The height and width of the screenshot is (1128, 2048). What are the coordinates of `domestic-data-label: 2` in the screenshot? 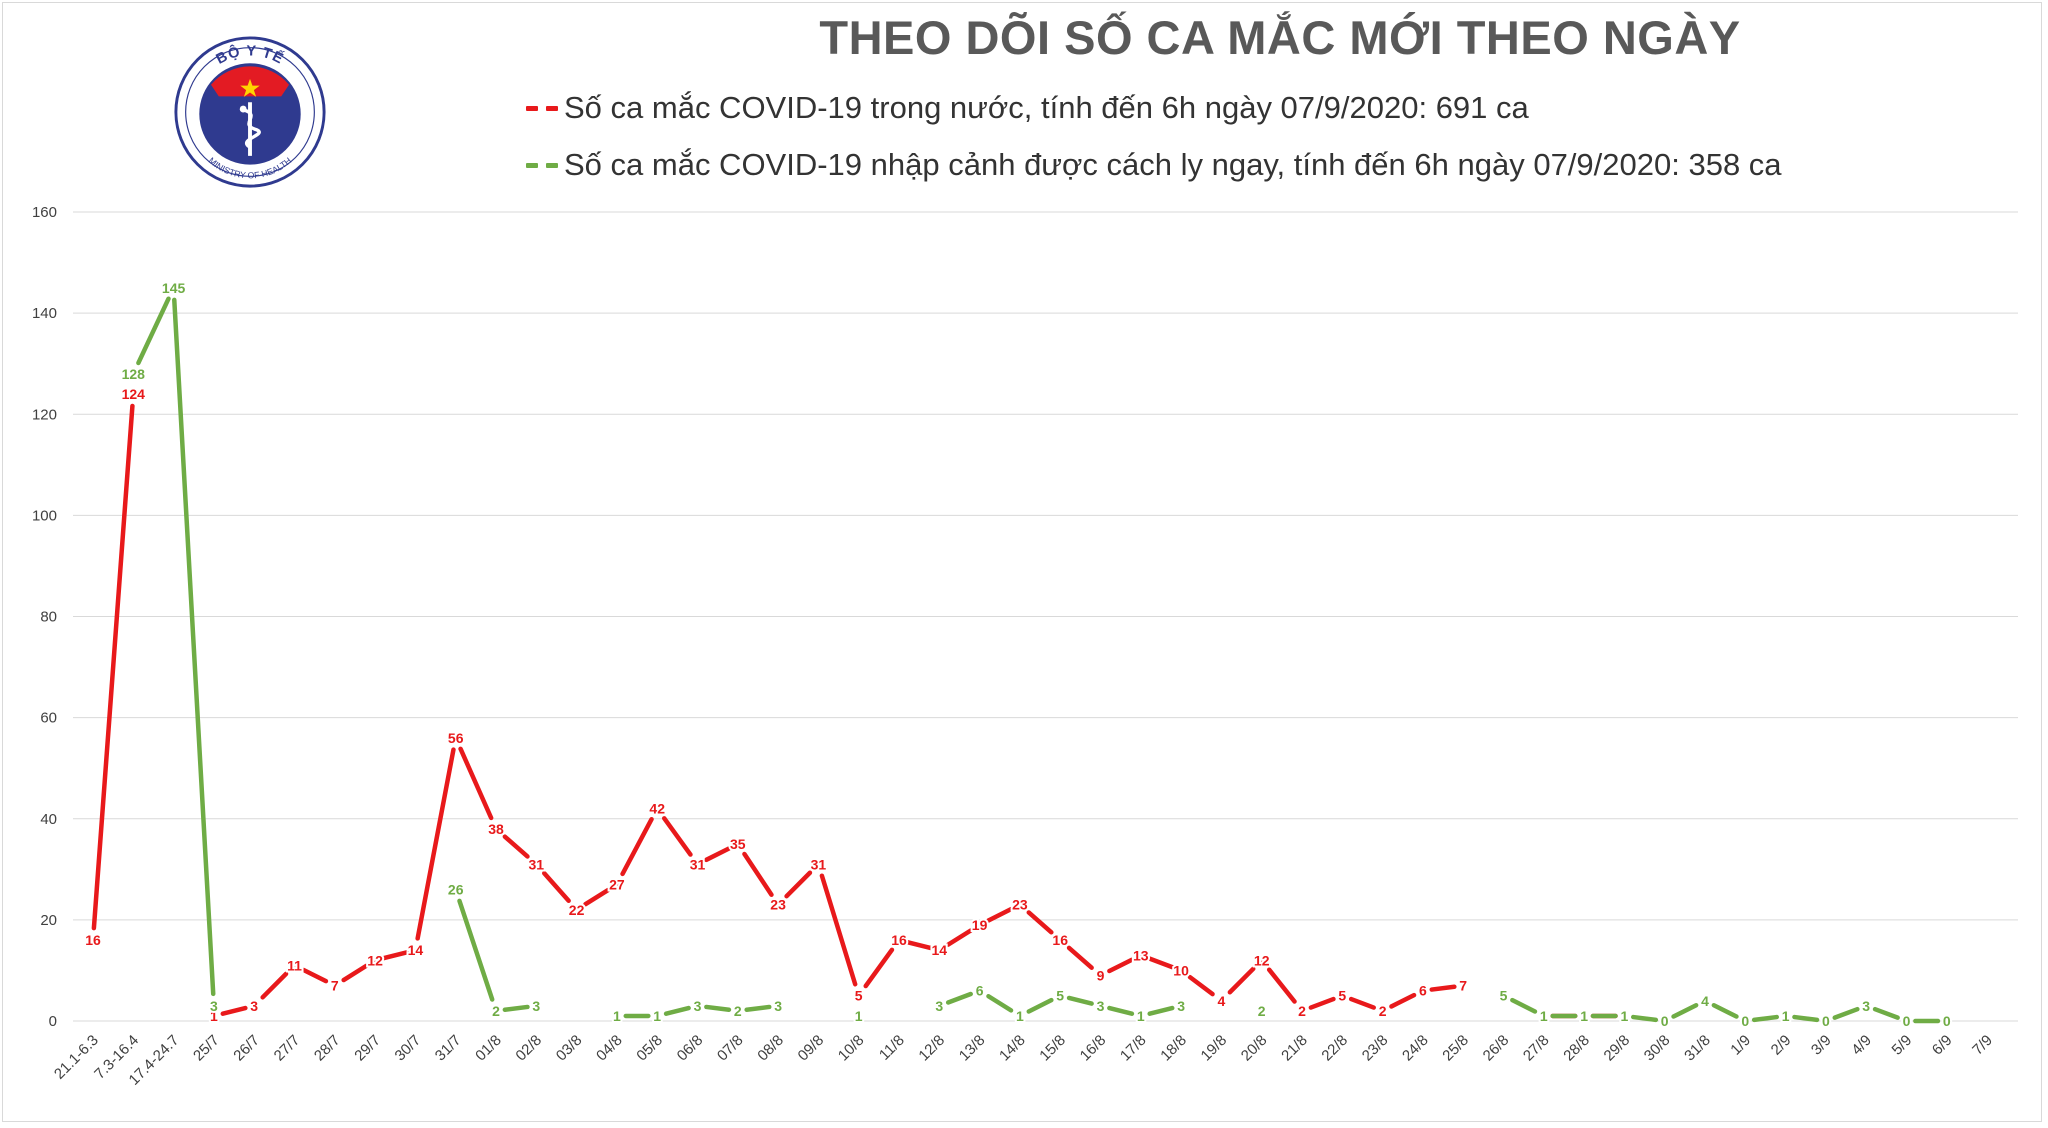 It's located at (1302, 1011).